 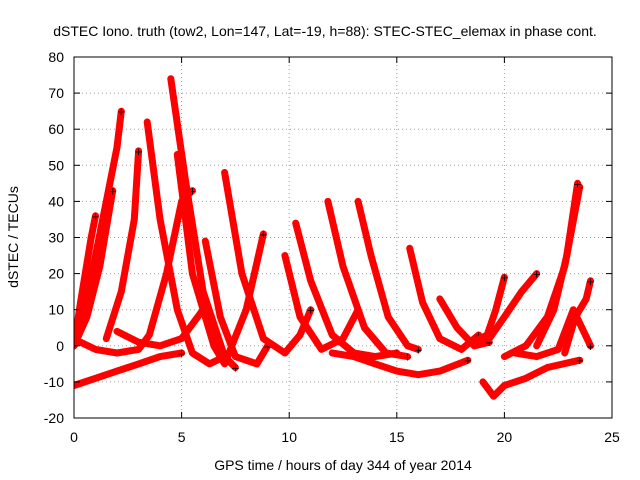 I want to click on y-tick-label: 70, so click(x=56, y=93).